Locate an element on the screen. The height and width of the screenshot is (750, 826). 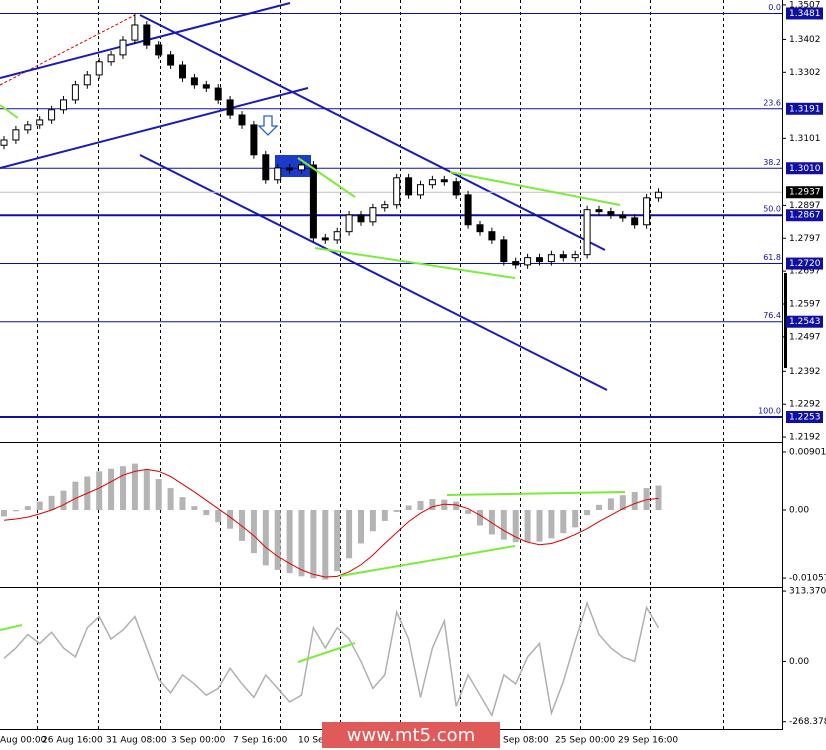
y-tick-label: 1.3101 is located at coordinates (805, 139).